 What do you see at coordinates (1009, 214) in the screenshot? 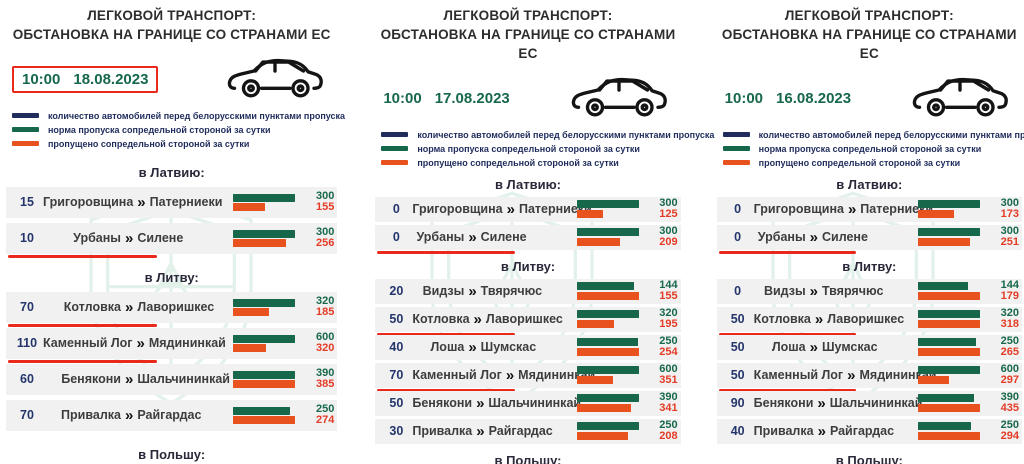
I see `passed-value: 173` at bounding box center [1009, 214].